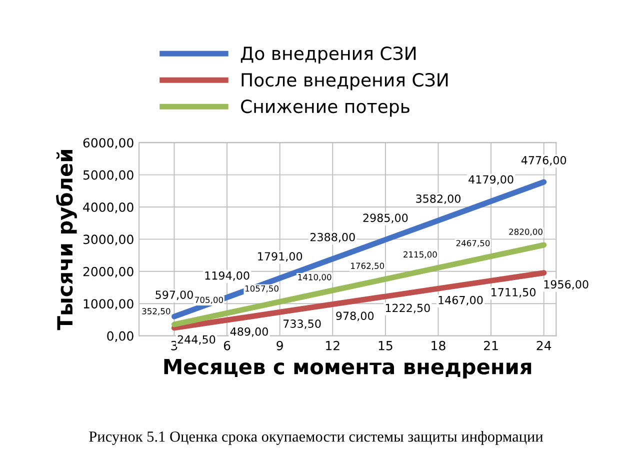 This screenshot has width=632, height=460. I want to click on x-tick-label: 15, so click(385, 345).